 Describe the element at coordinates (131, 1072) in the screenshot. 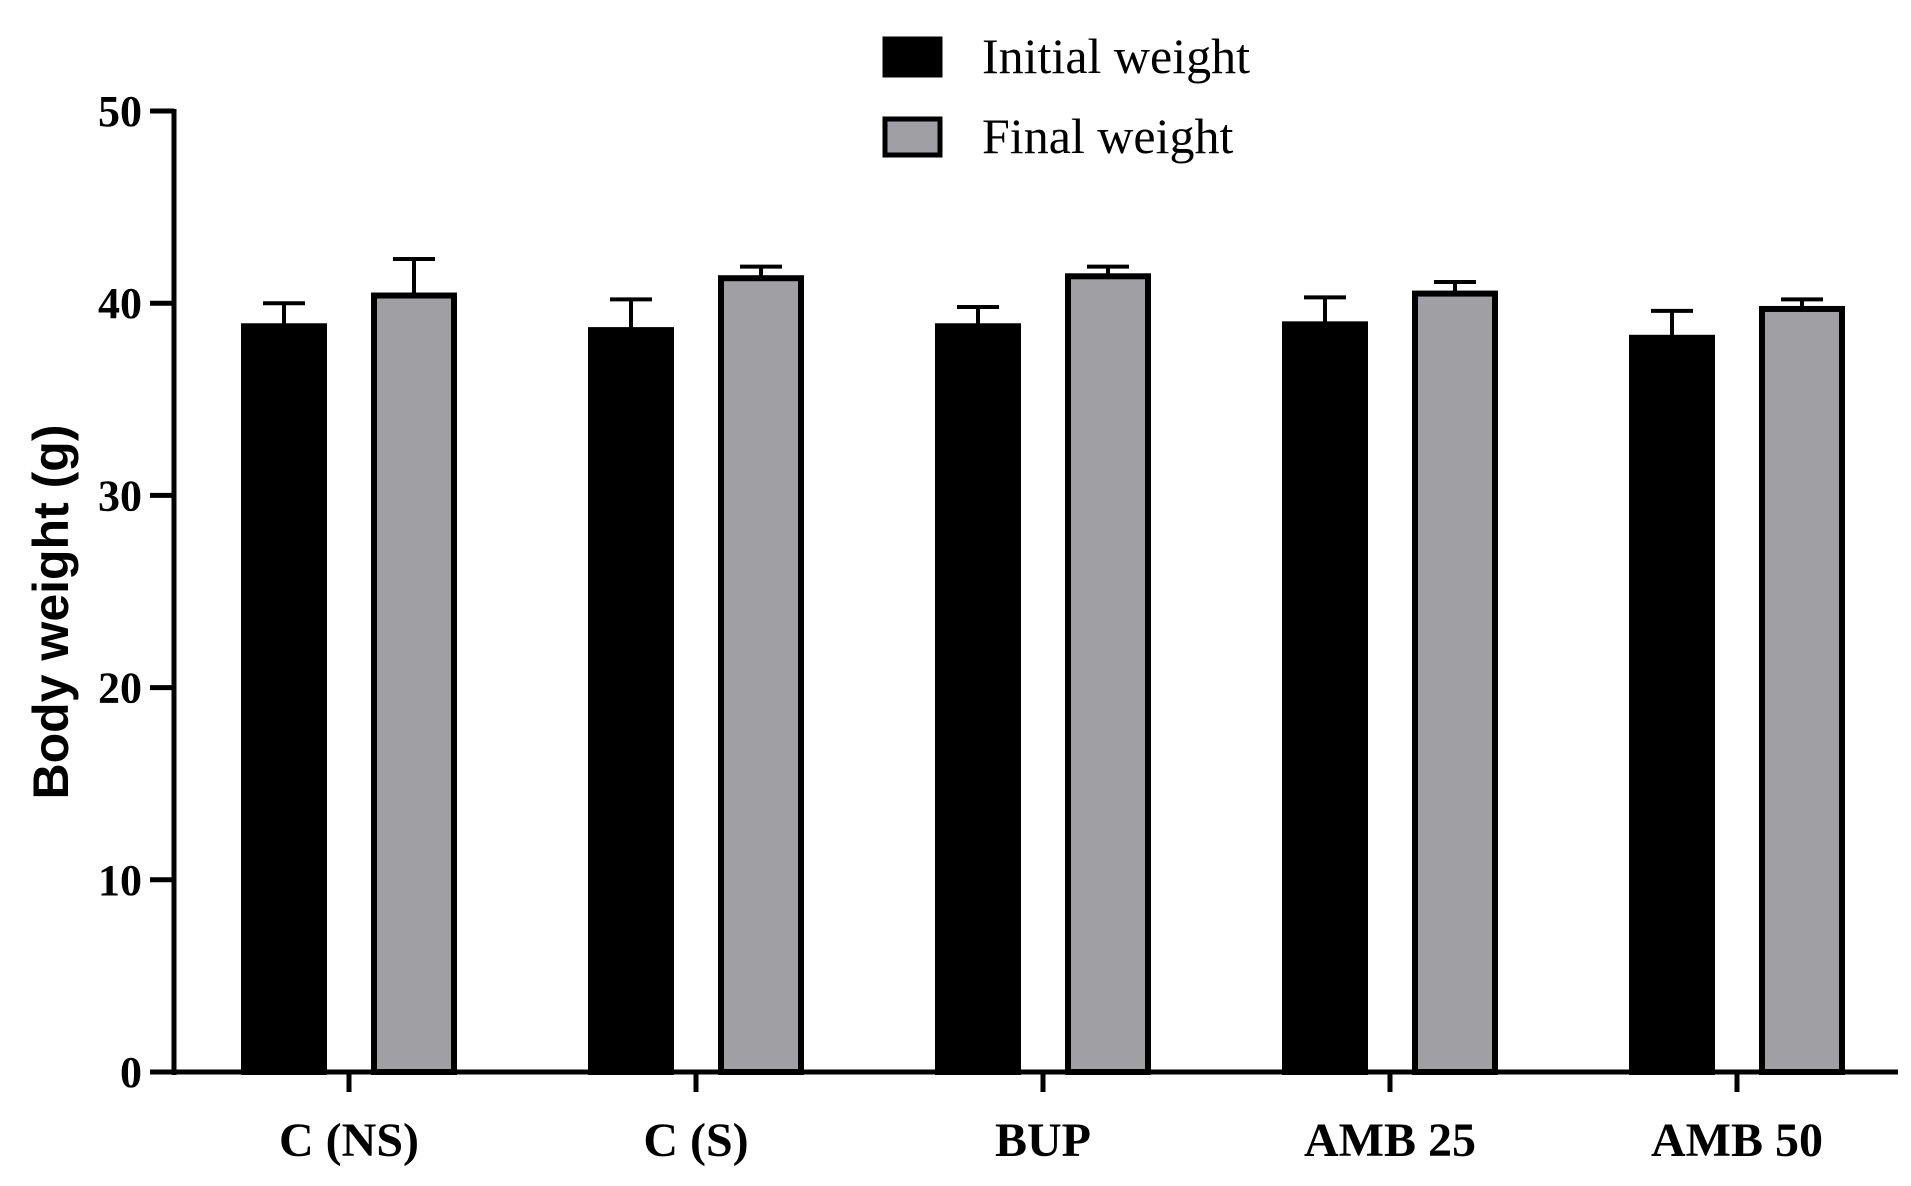

I see `y-tick-label-0: 0` at that location.